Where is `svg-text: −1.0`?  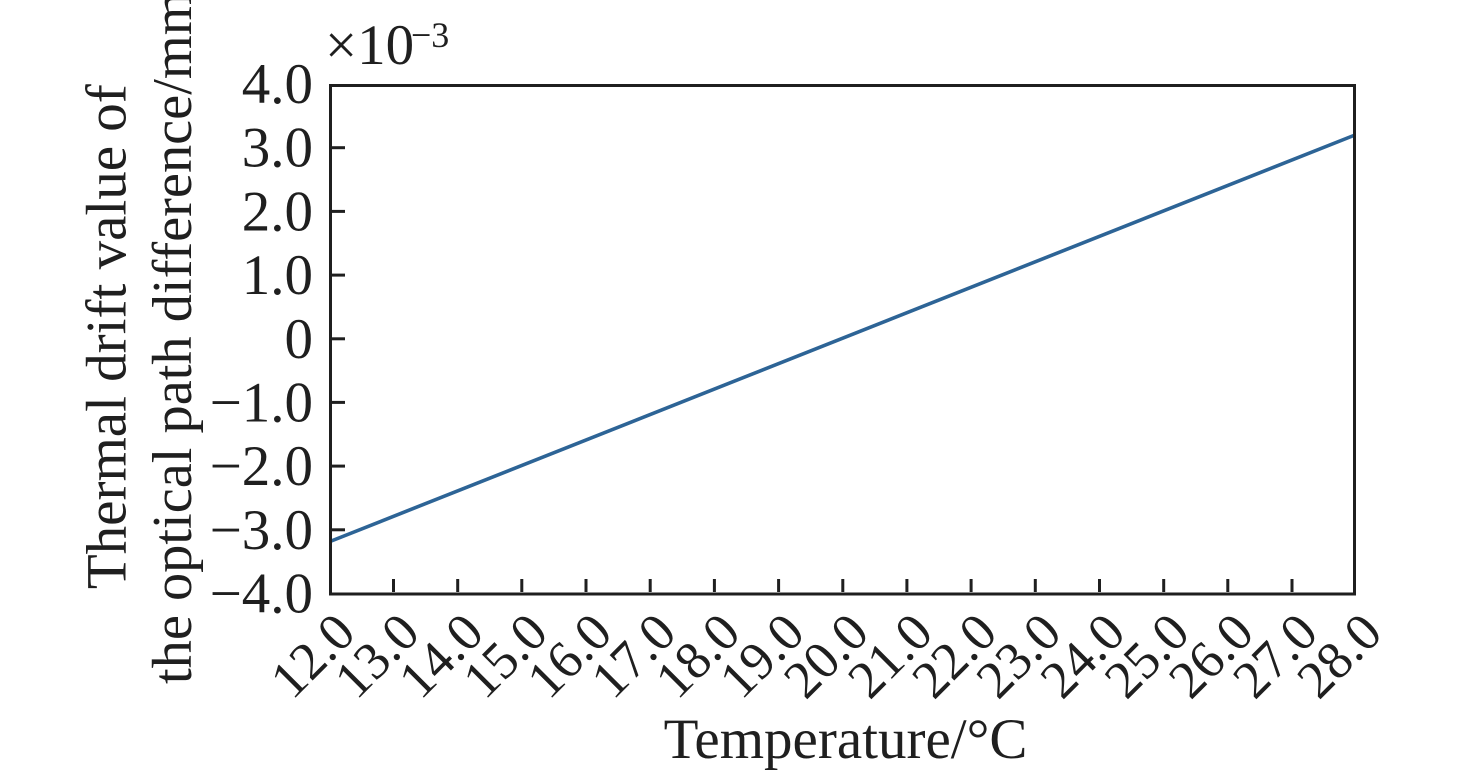
svg-text: −1.0 is located at coordinates (261, 402).